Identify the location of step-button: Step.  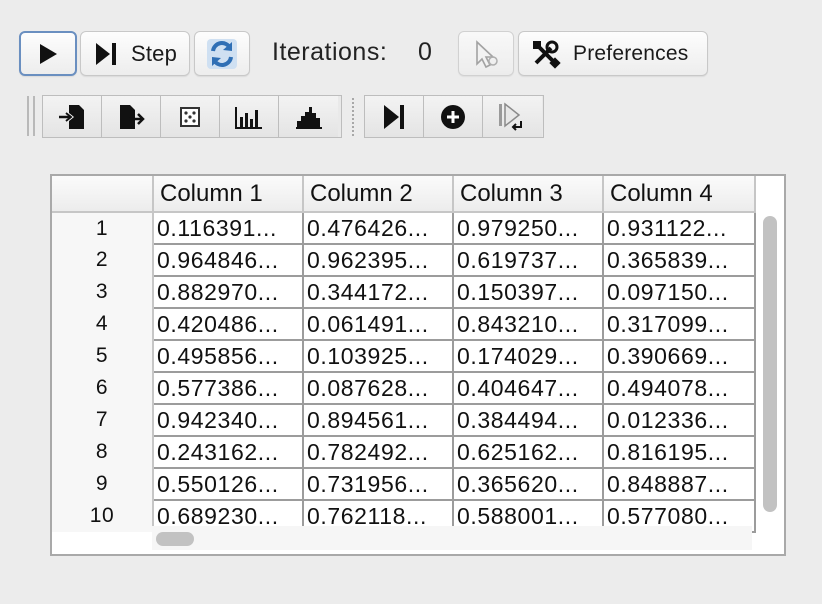
(135, 53).